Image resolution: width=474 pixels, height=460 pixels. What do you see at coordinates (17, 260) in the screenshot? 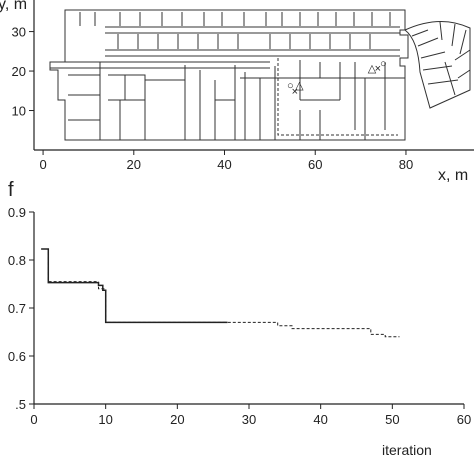
I see `y-tick-label: 0.8` at bounding box center [17, 260].